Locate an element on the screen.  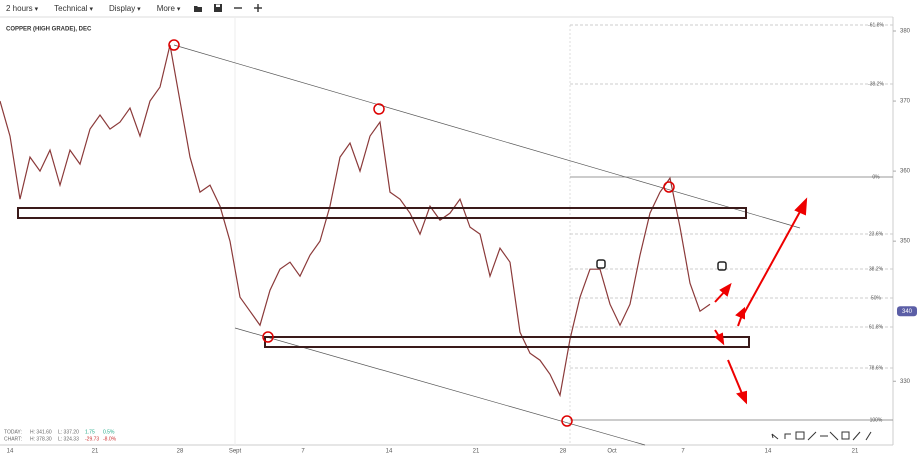
arrows is located at coordinates (761, 301).